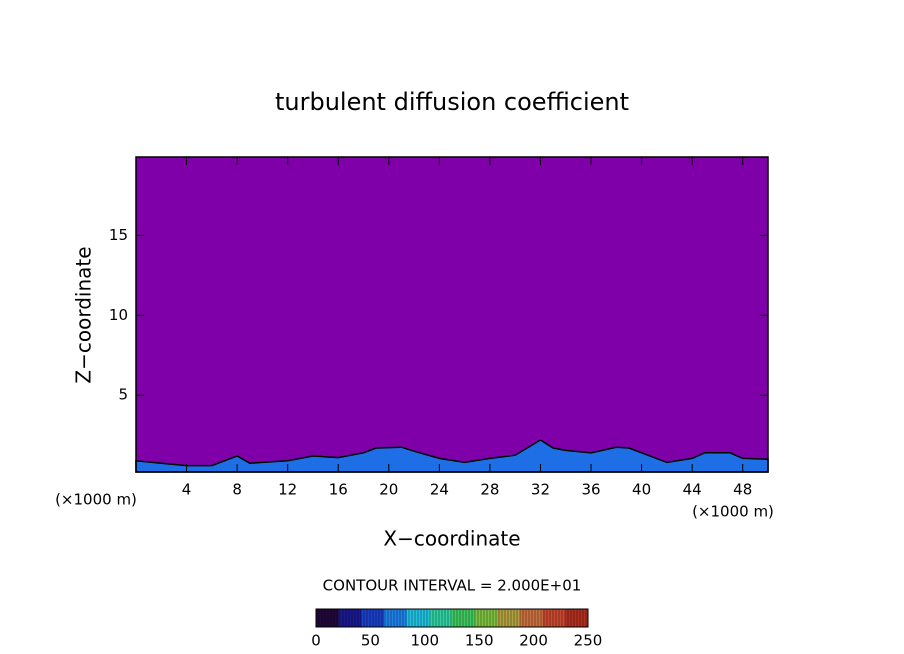 The width and height of the screenshot is (904, 654). What do you see at coordinates (692, 490) in the screenshot?
I see `x-tick-label: 44` at bounding box center [692, 490].